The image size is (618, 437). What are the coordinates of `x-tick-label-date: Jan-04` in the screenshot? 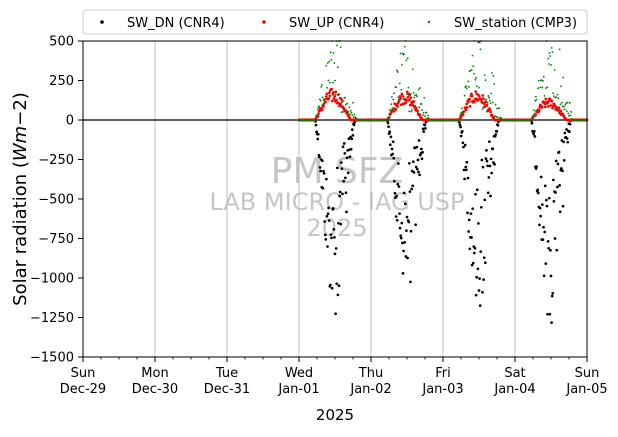 It's located at (514, 389).